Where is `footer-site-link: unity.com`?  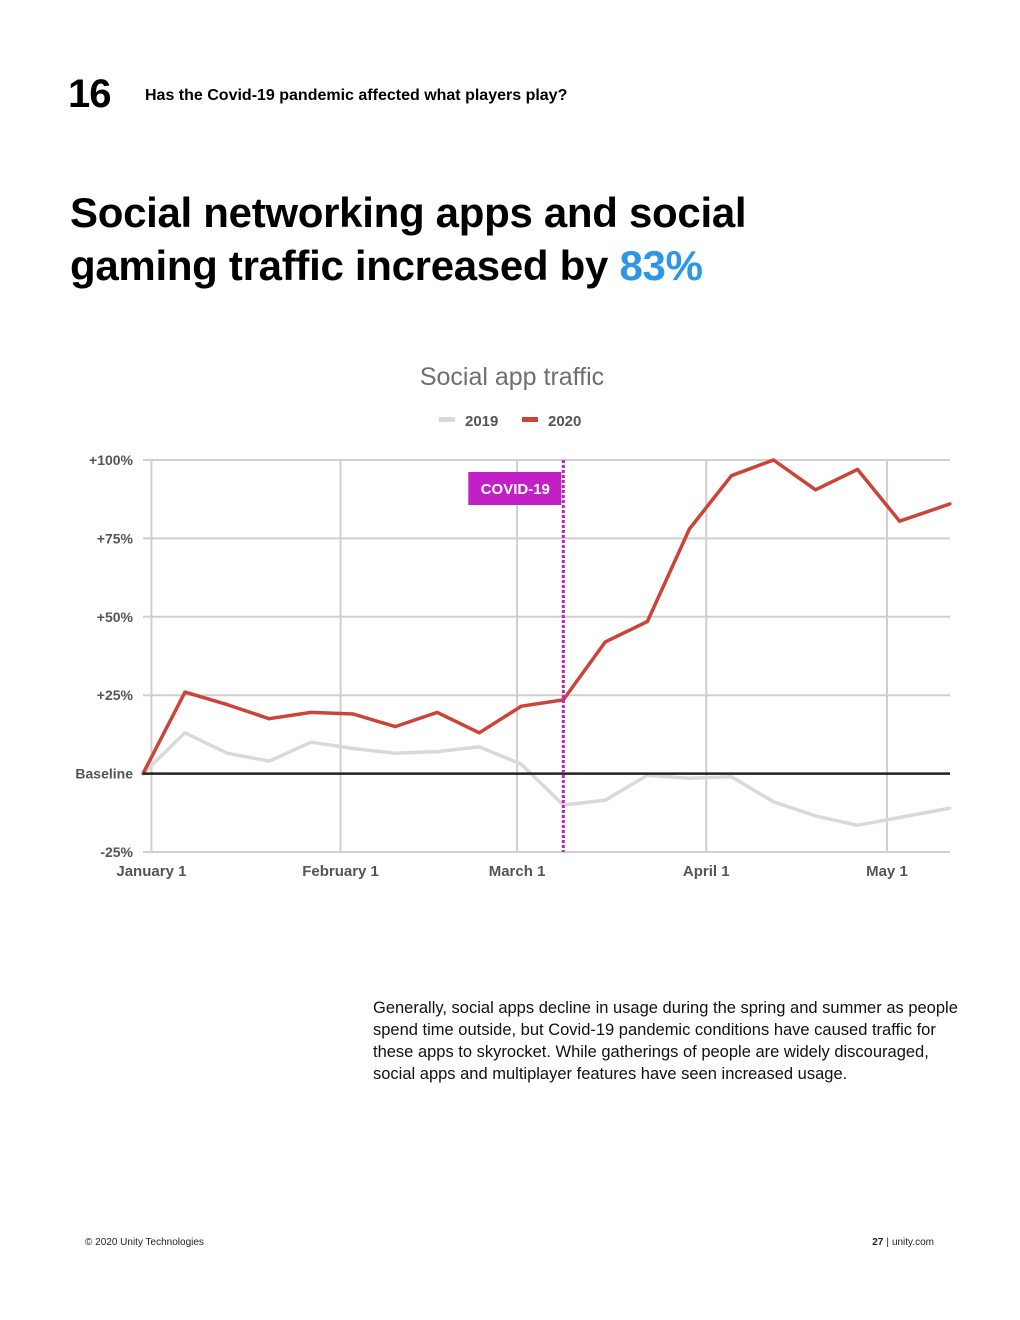
footer-site-link: unity.com is located at coordinates (912, 1242).